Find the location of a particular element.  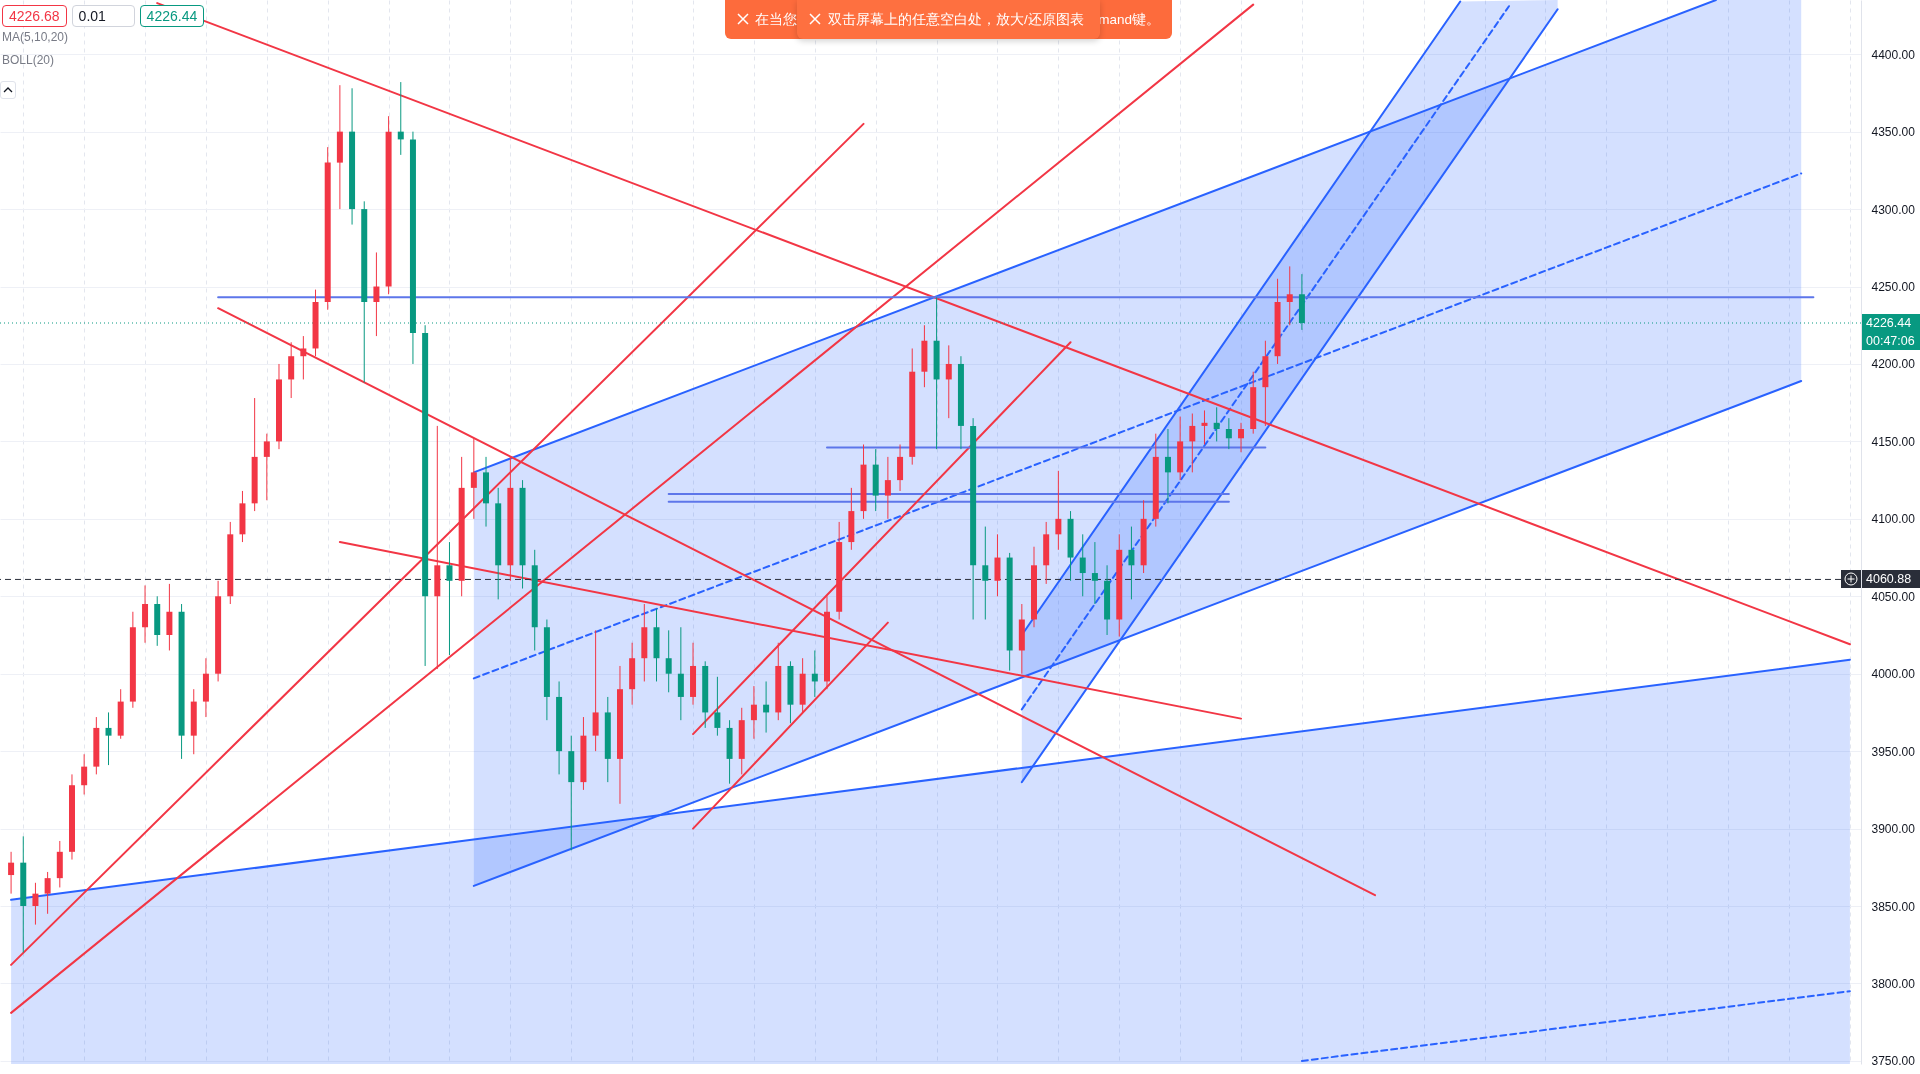

annotation: BOLL(20) is located at coordinates (28, 60).